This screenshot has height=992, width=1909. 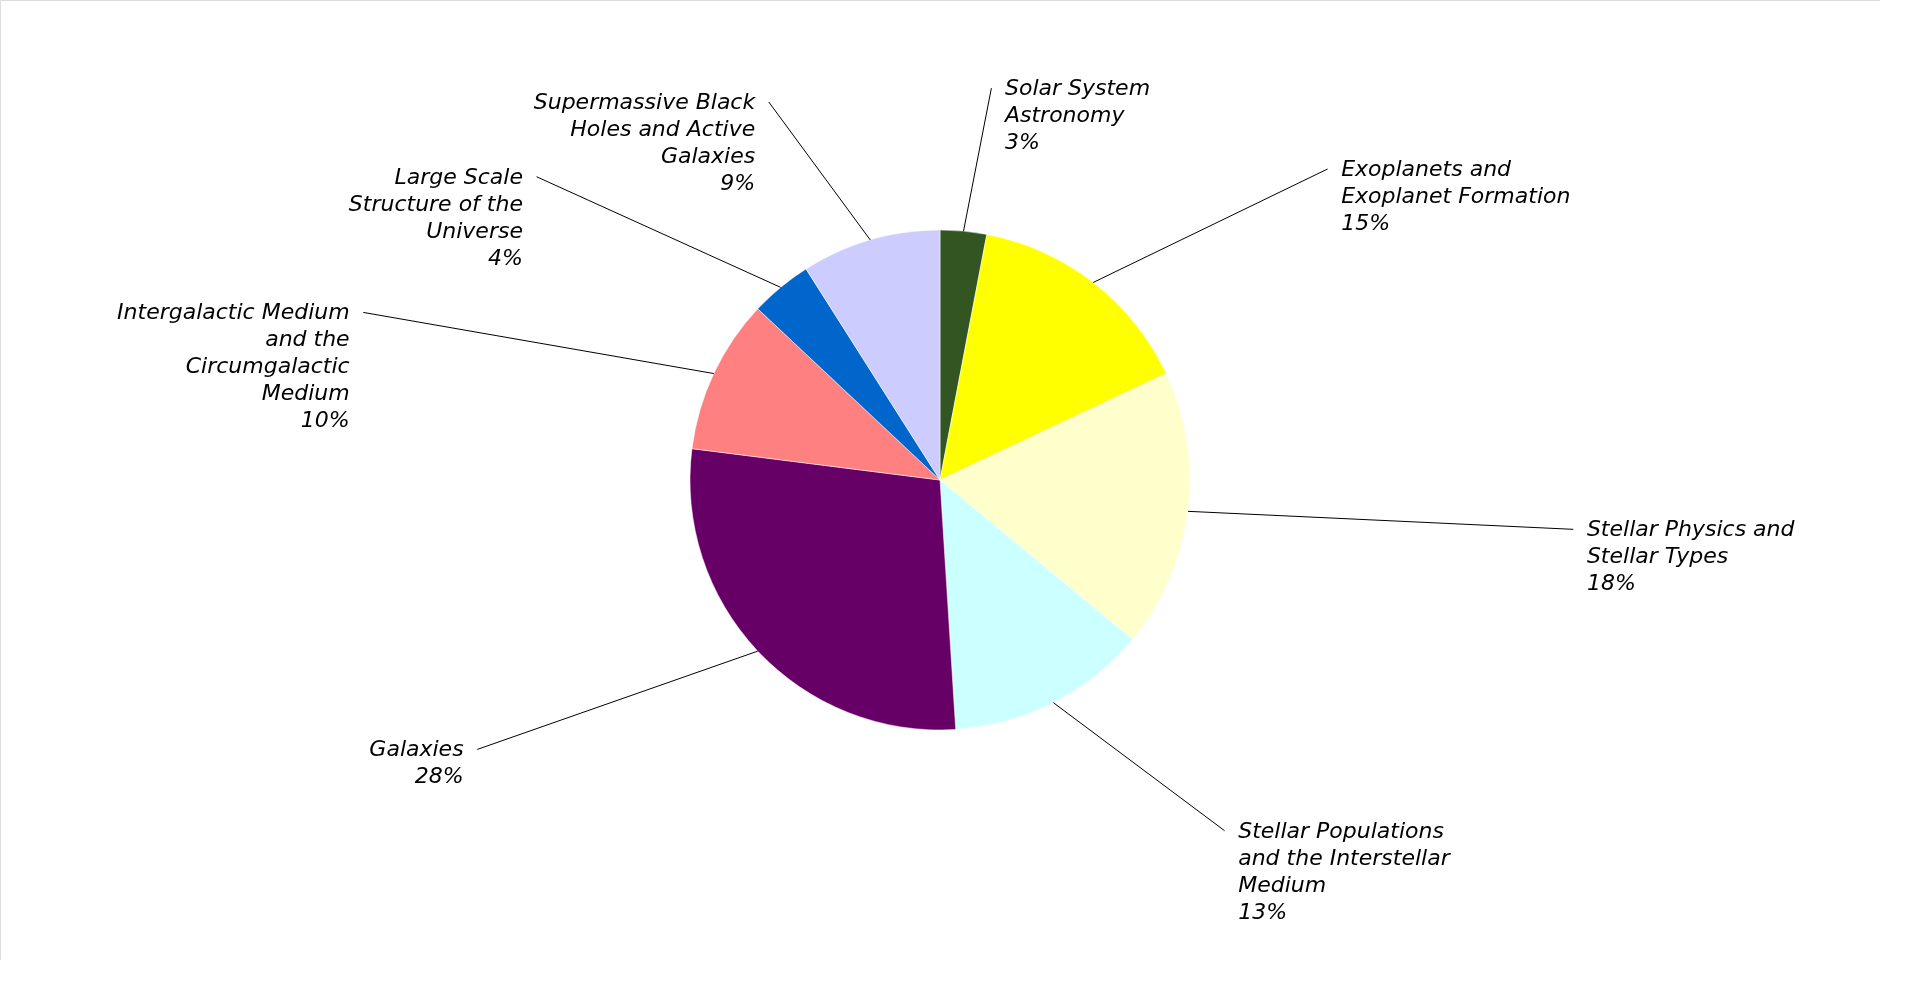 What do you see at coordinates (439, 776) in the screenshot?
I see `data-label: 28%` at bounding box center [439, 776].